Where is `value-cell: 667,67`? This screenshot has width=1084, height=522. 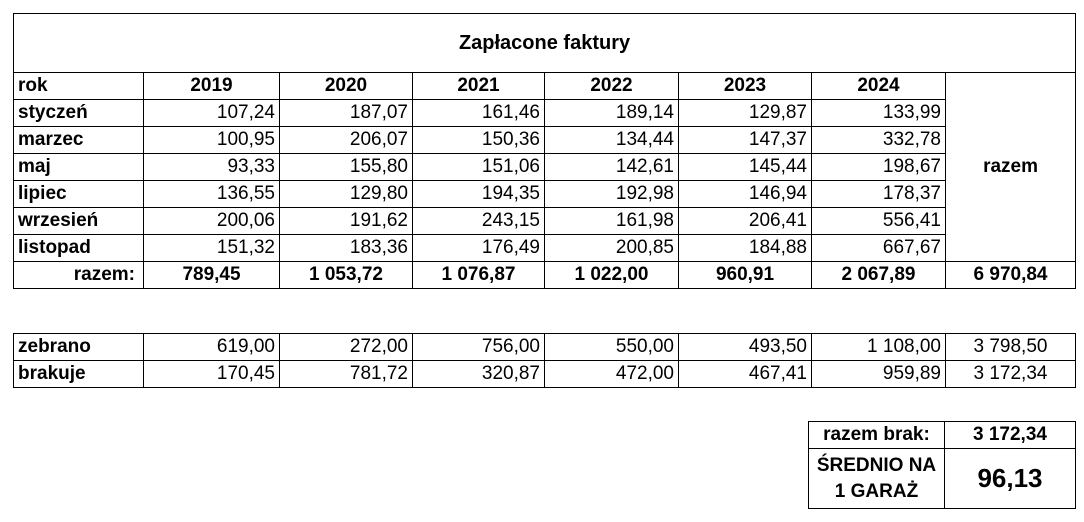 value-cell: 667,67 is located at coordinates (878, 248).